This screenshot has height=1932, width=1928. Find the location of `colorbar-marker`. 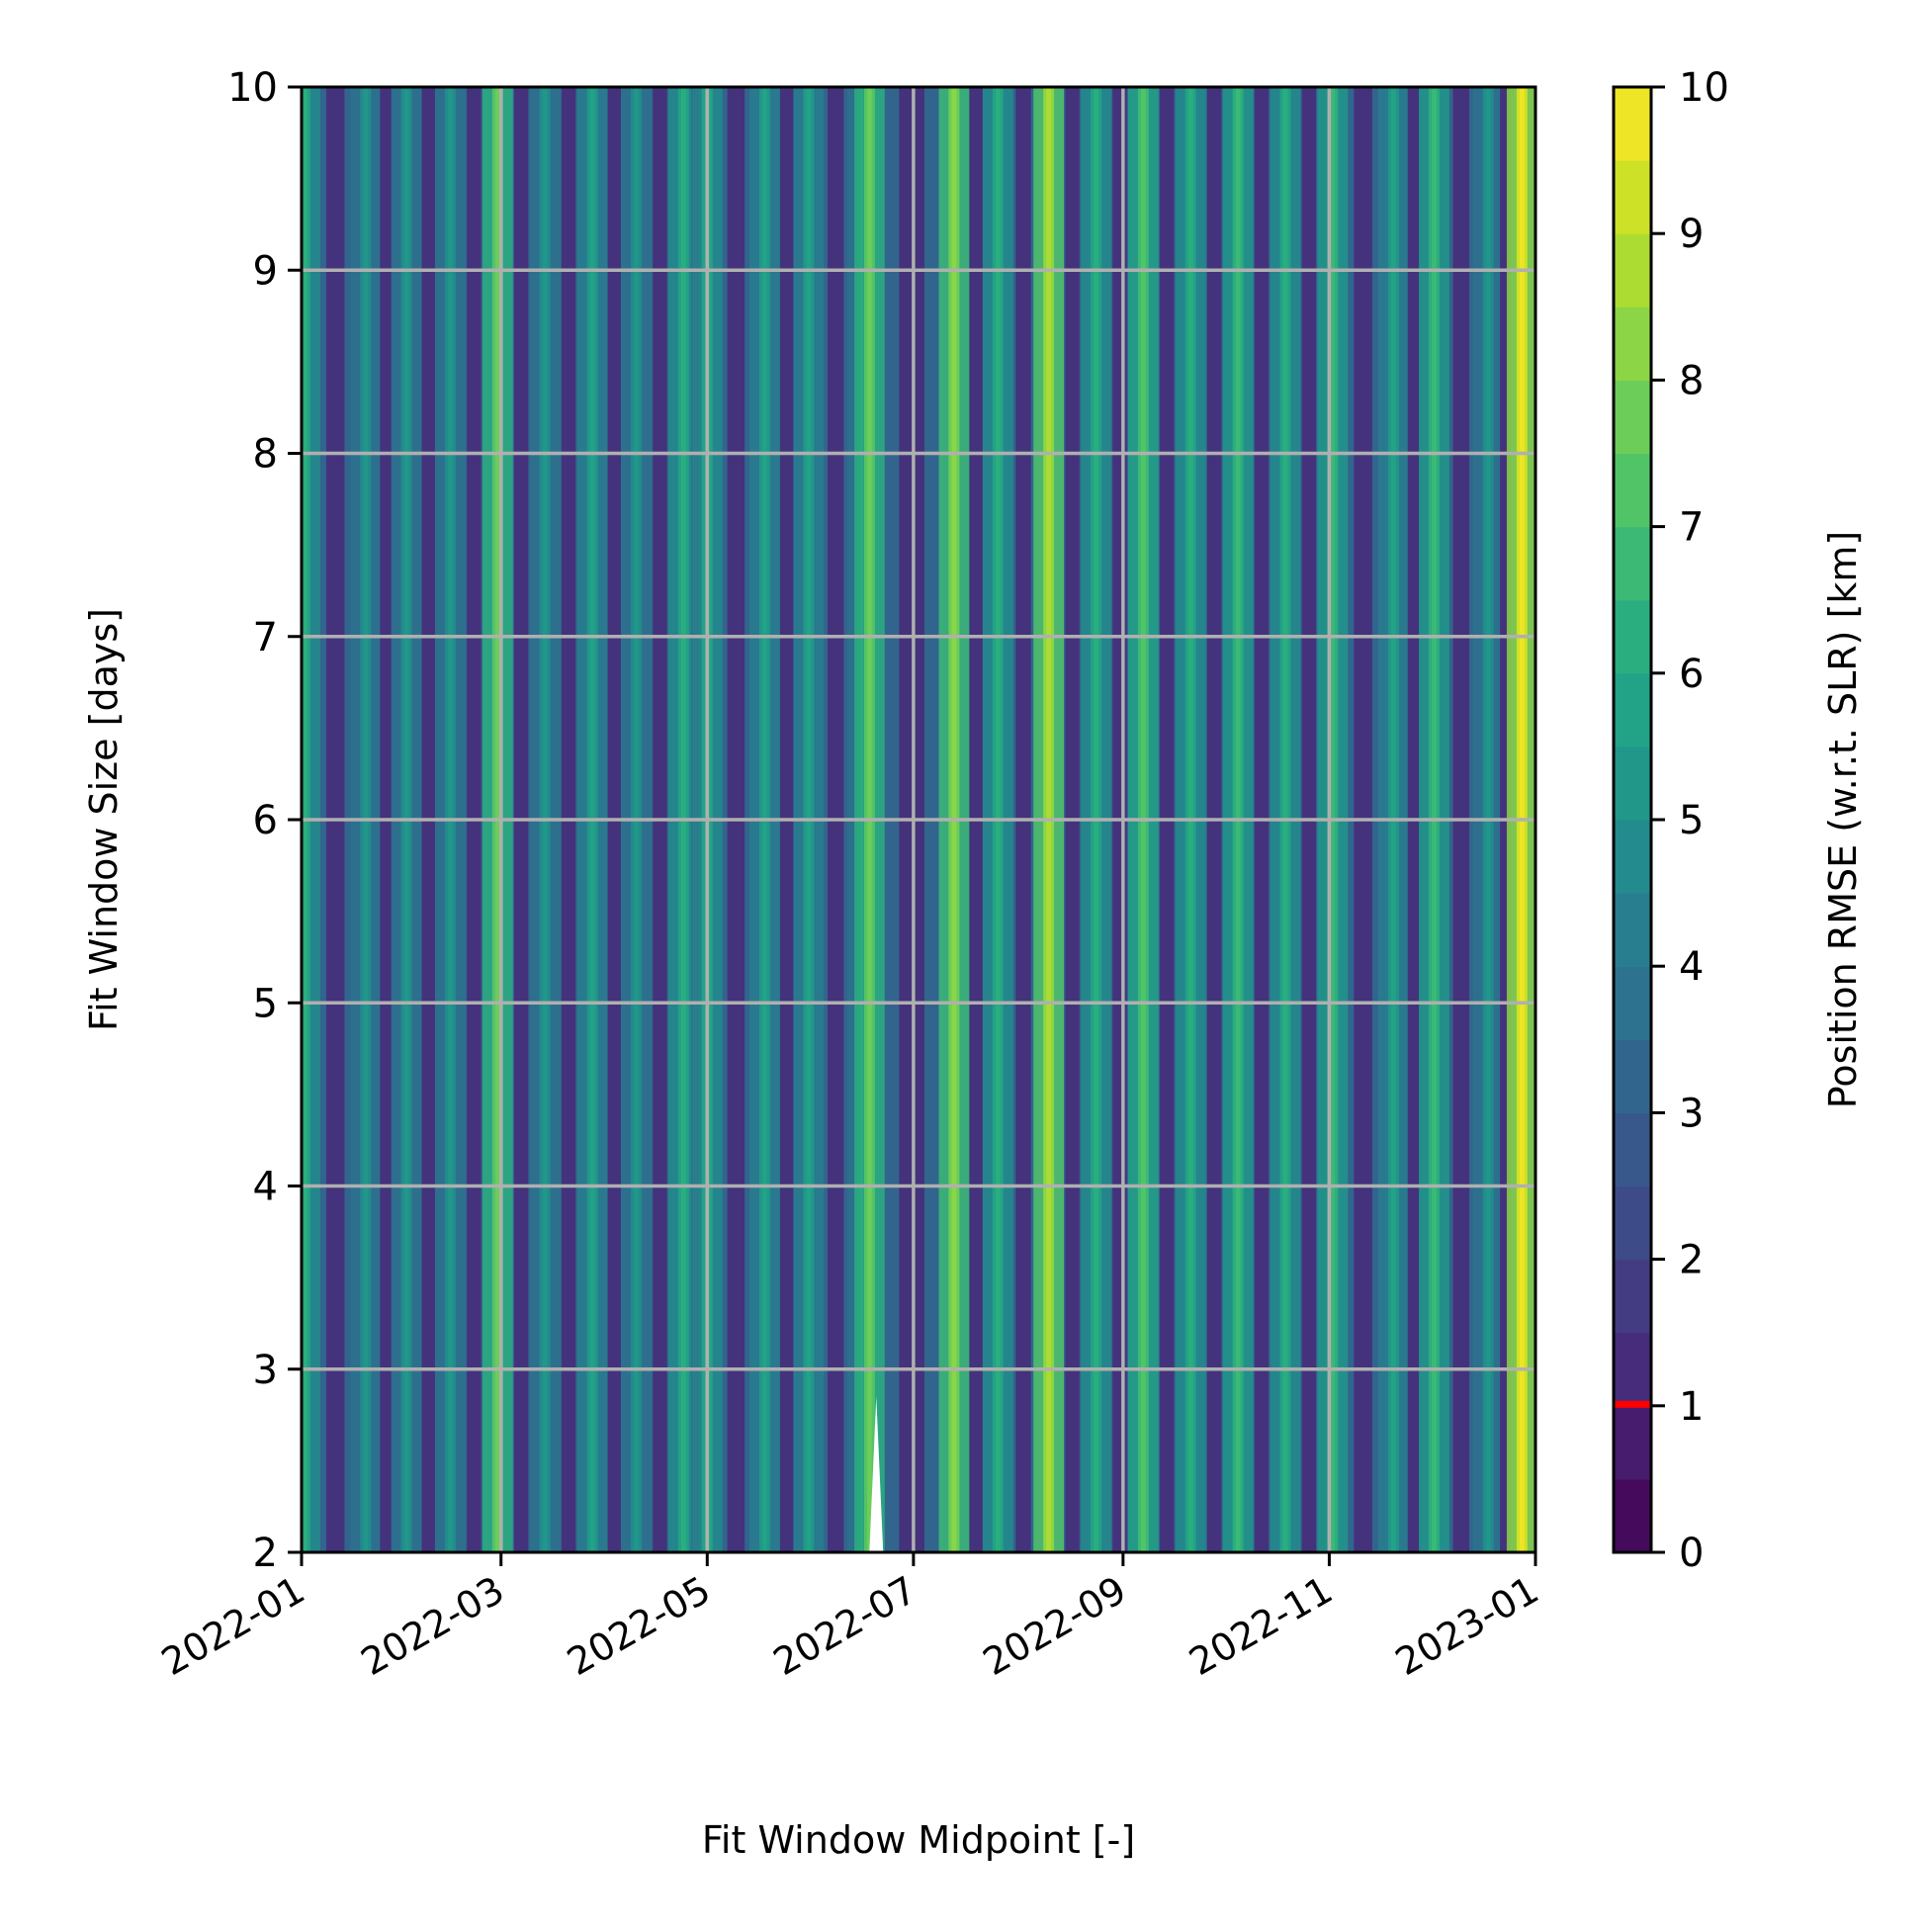

colorbar-marker is located at coordinates (1632, 1404).